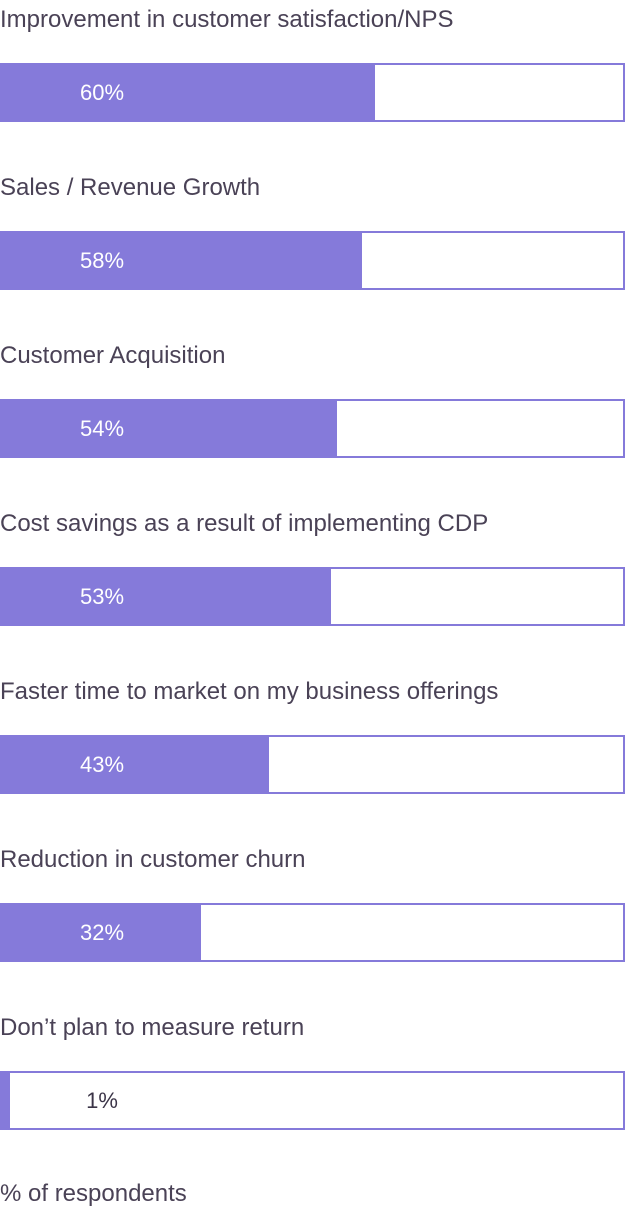  I want to click on category-label: Customer Acquisition, so click(113, 355).